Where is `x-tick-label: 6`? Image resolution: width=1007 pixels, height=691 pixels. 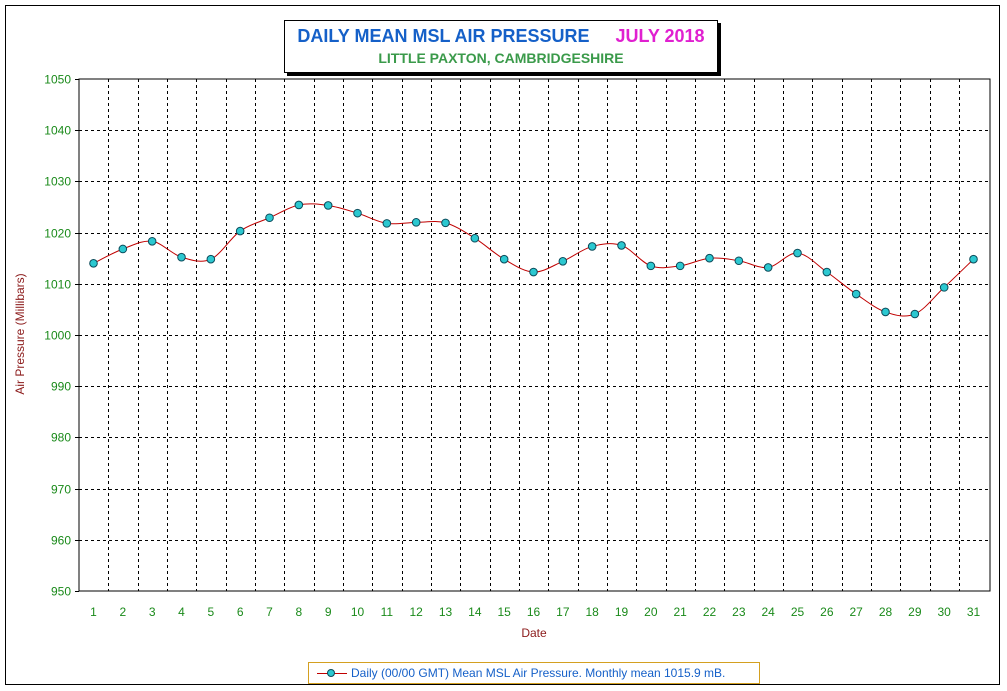
x-tick-label: 6 is located at coordinates (240, 612).